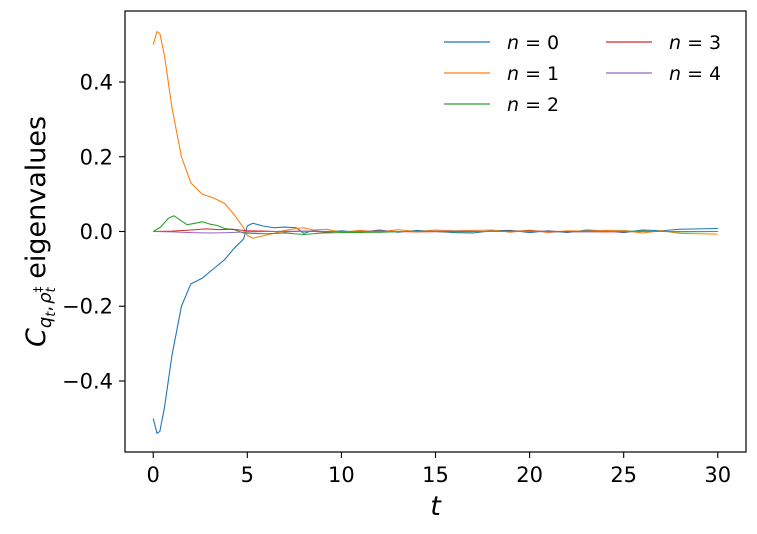  What do you see at coordinates (501, 105) in the screenshot?
I see `legend-item-n2: n = 2` at bounding box center [501, 105].